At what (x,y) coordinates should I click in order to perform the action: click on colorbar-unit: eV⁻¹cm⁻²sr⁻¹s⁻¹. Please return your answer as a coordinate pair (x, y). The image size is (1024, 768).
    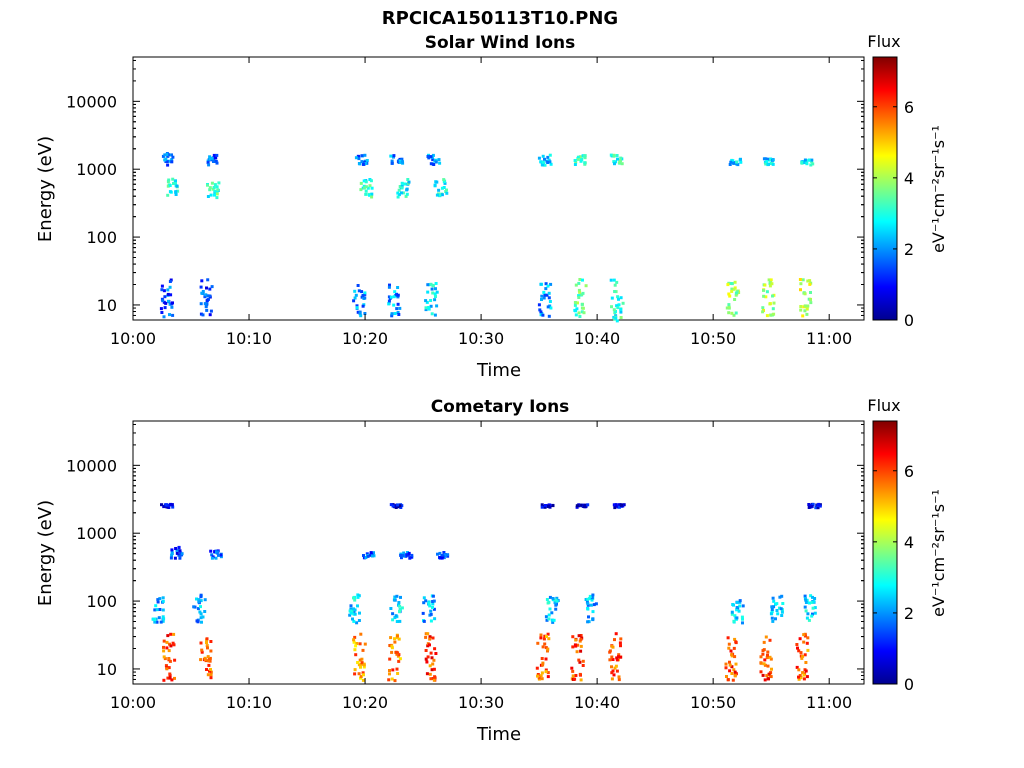
    Looking at the image, I should click on (938, 189).